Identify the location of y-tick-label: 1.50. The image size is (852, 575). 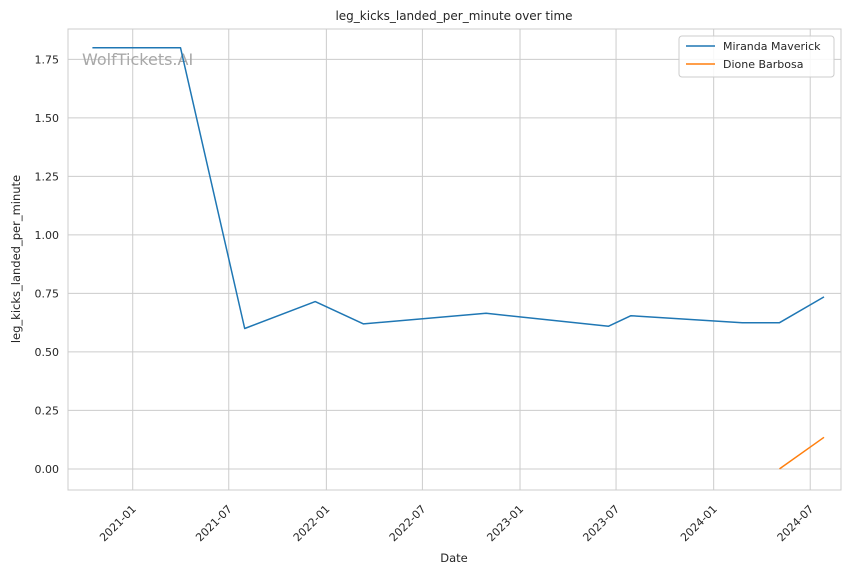
(47, 118).